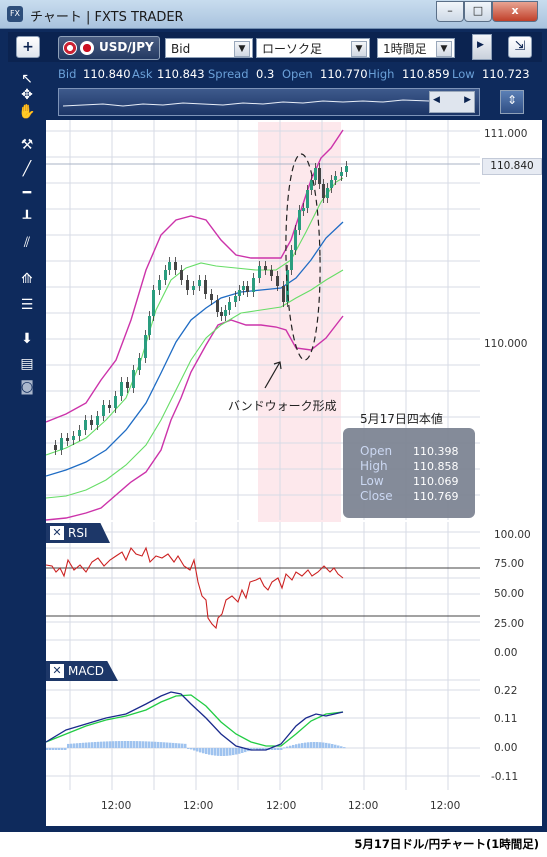 Image resolution: width=547 pixels, height=857 pixels. What do you see at coordinates (27, 79) in the screenshot?
I see `cursor-icon: ↖` at bounding box center [27, 79].